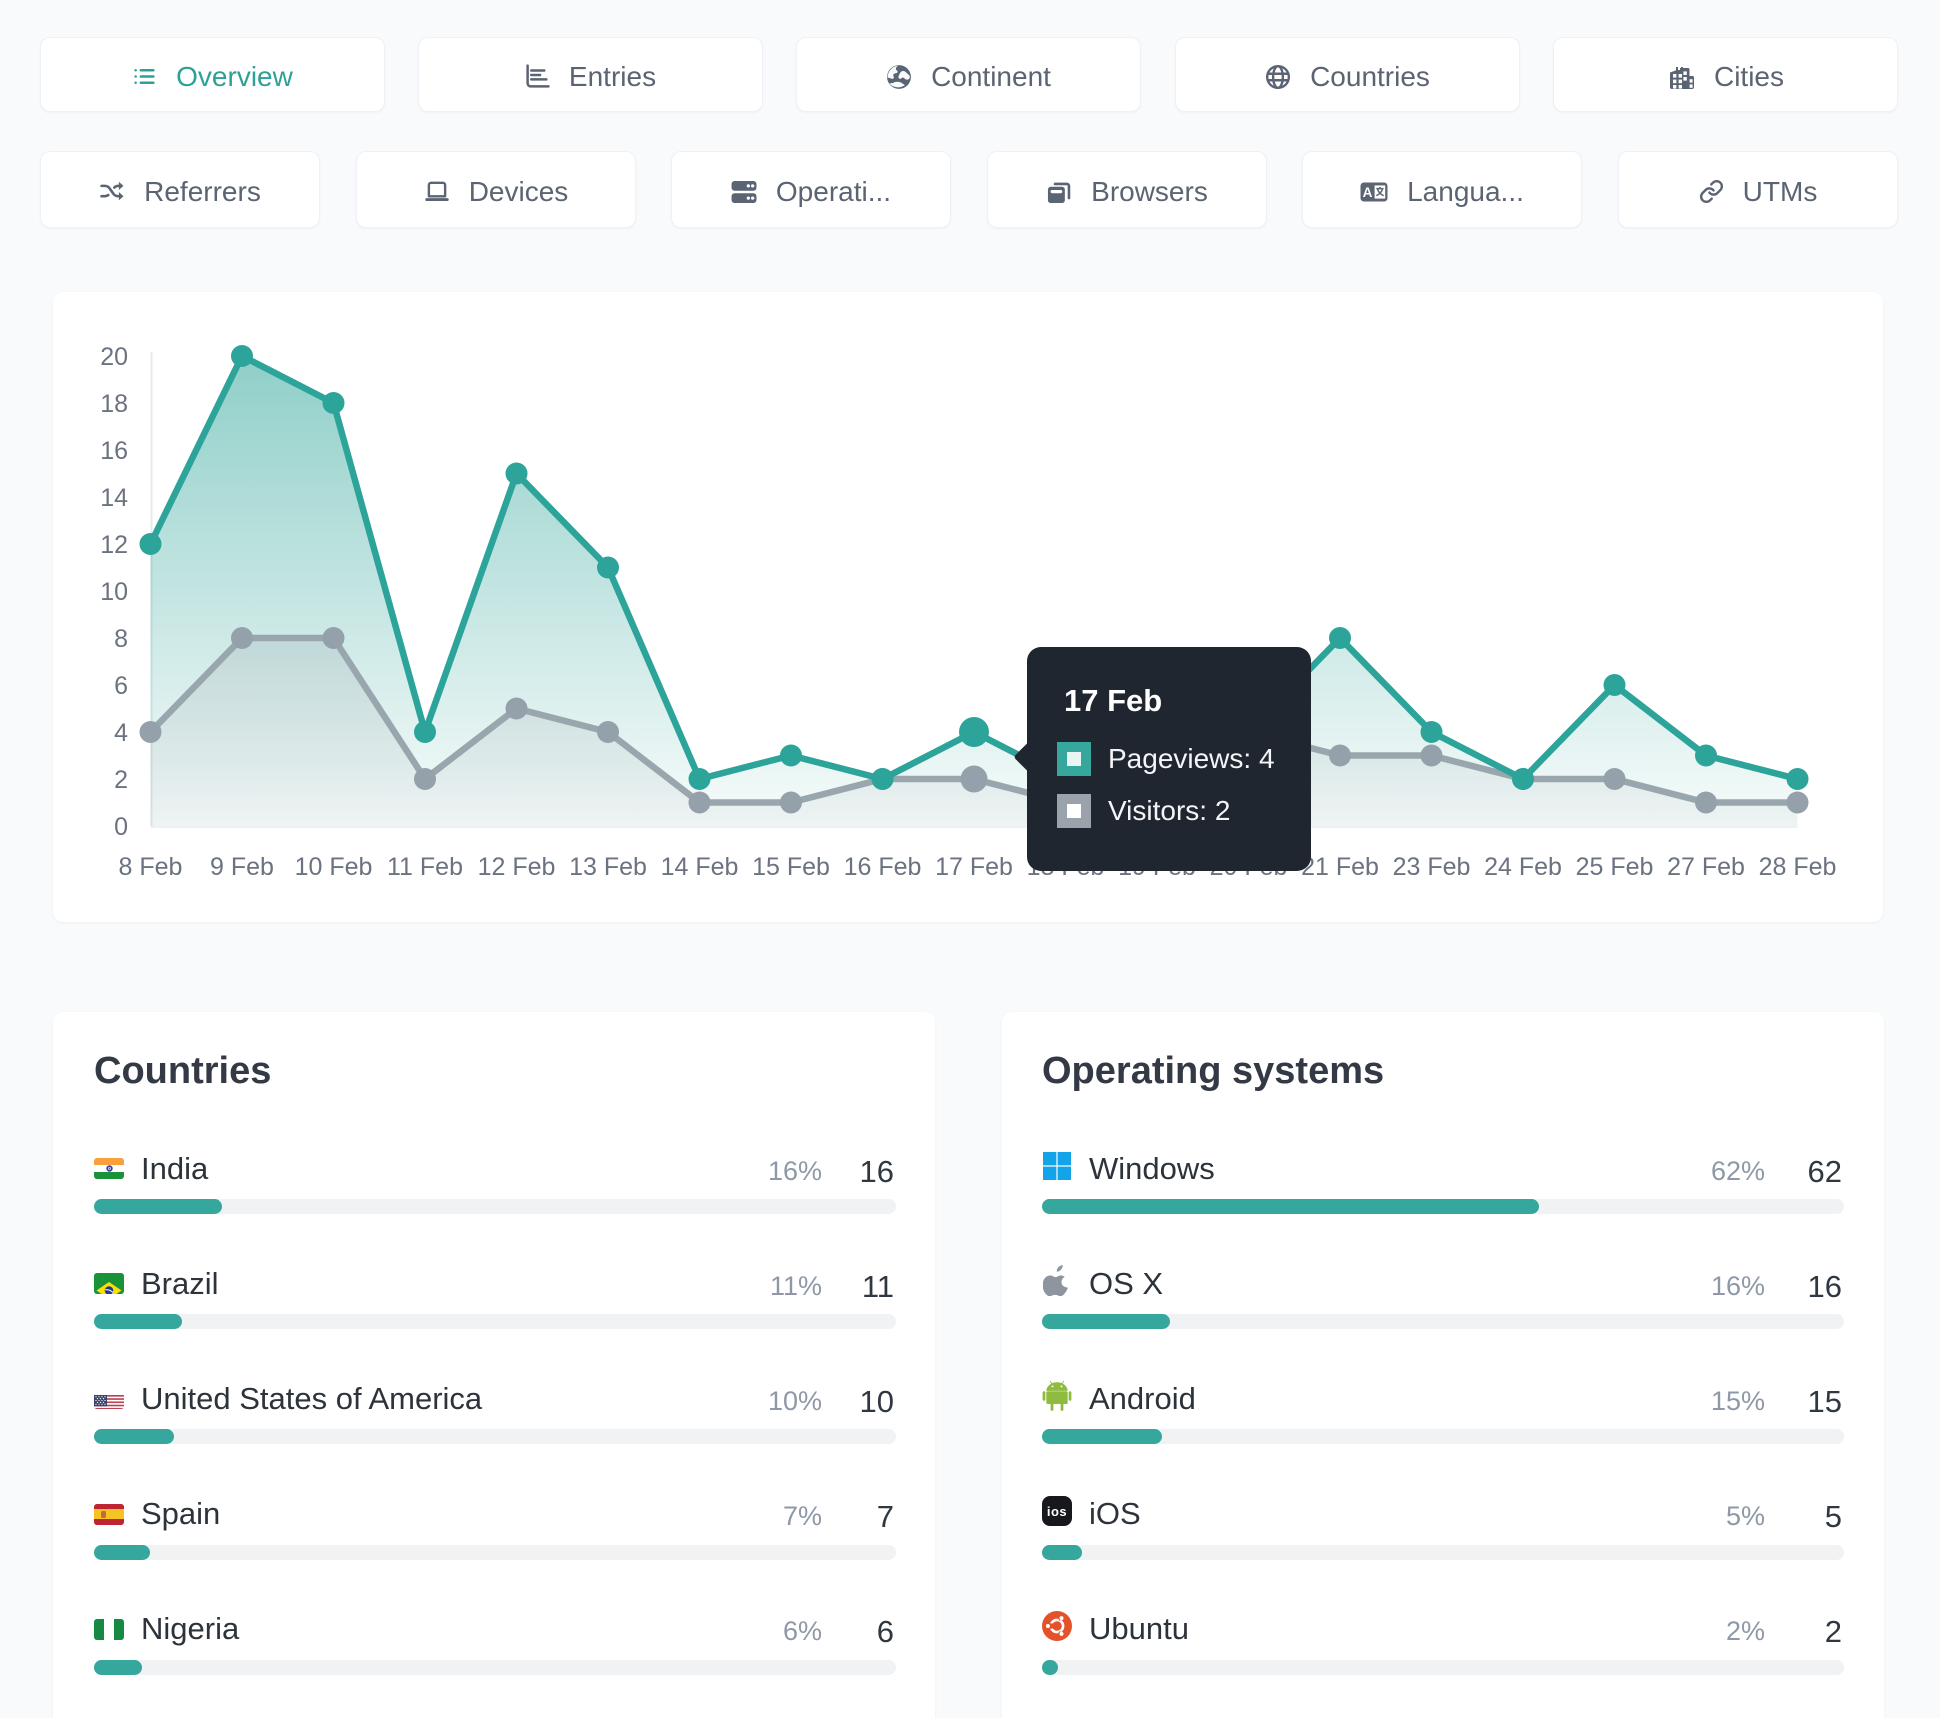 The height and width of the screenshot is (1718, 1940). Describe the element at coordinates (151, 867) in the screenshot. I see `svg-text: 8 Feb` at that location.